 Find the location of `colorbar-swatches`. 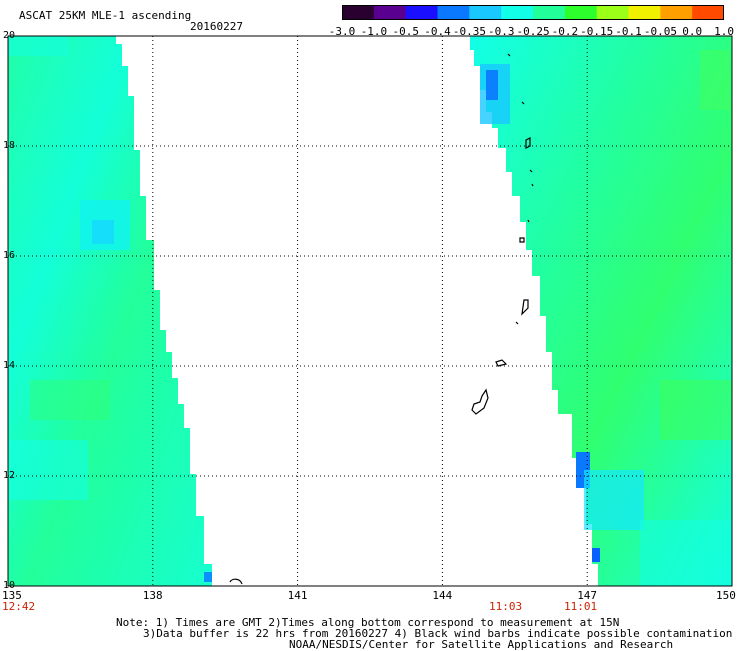

colorbar-swatches is located at coordinates (533, 12).